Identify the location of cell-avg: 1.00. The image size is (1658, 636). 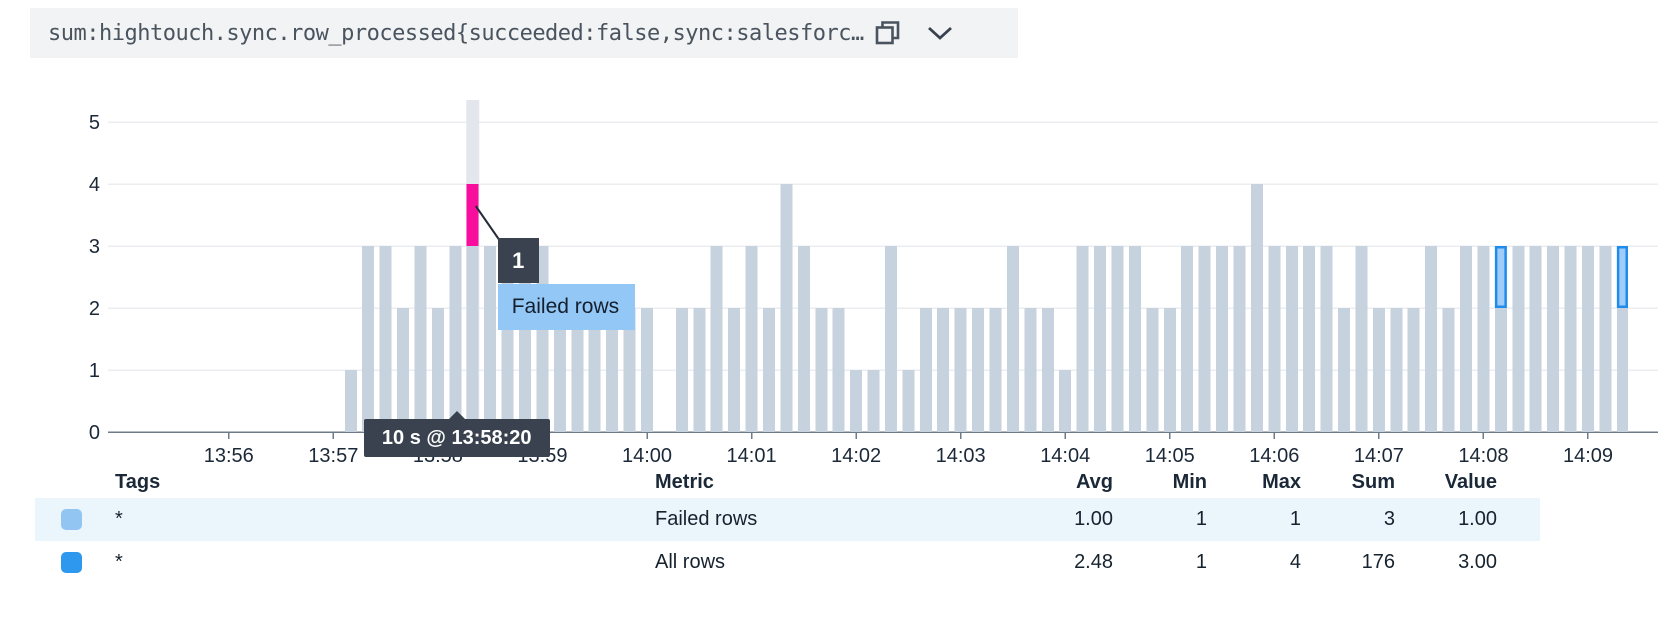
(1093, 519).